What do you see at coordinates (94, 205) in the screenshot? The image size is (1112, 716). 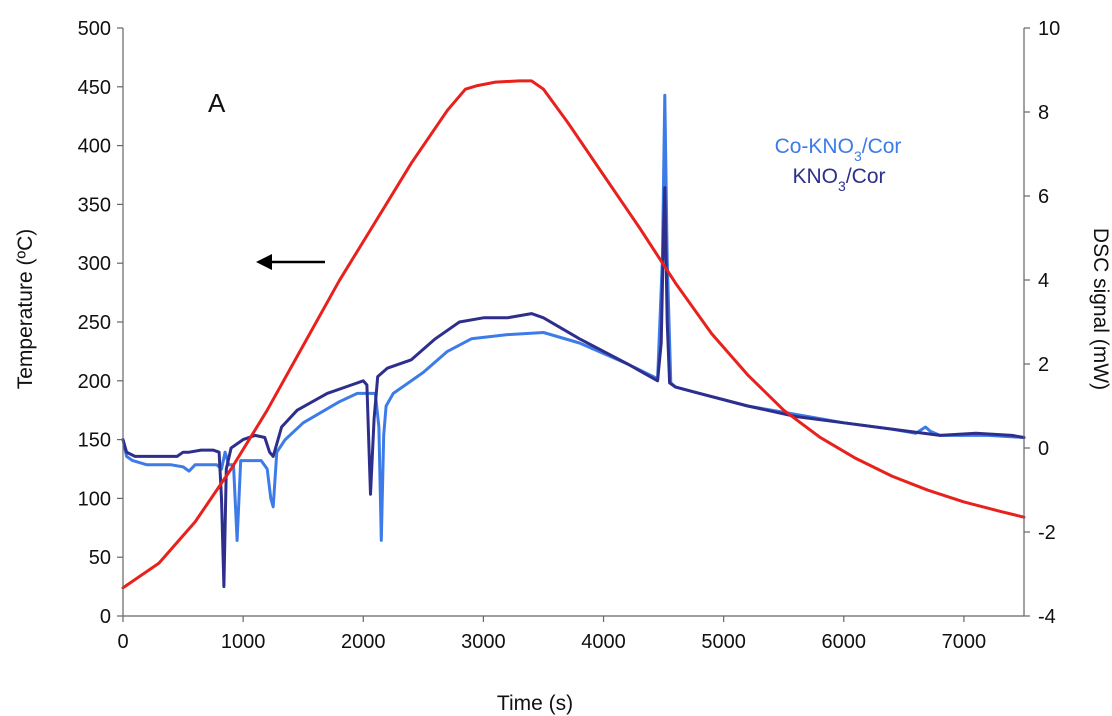 I see `y-left-tick-label: 350` at bounding box center [94, 205].